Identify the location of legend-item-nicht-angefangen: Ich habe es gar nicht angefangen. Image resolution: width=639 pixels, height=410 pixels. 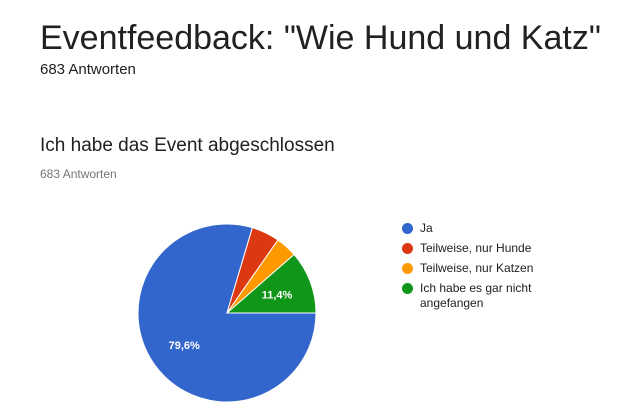
(502, 296).